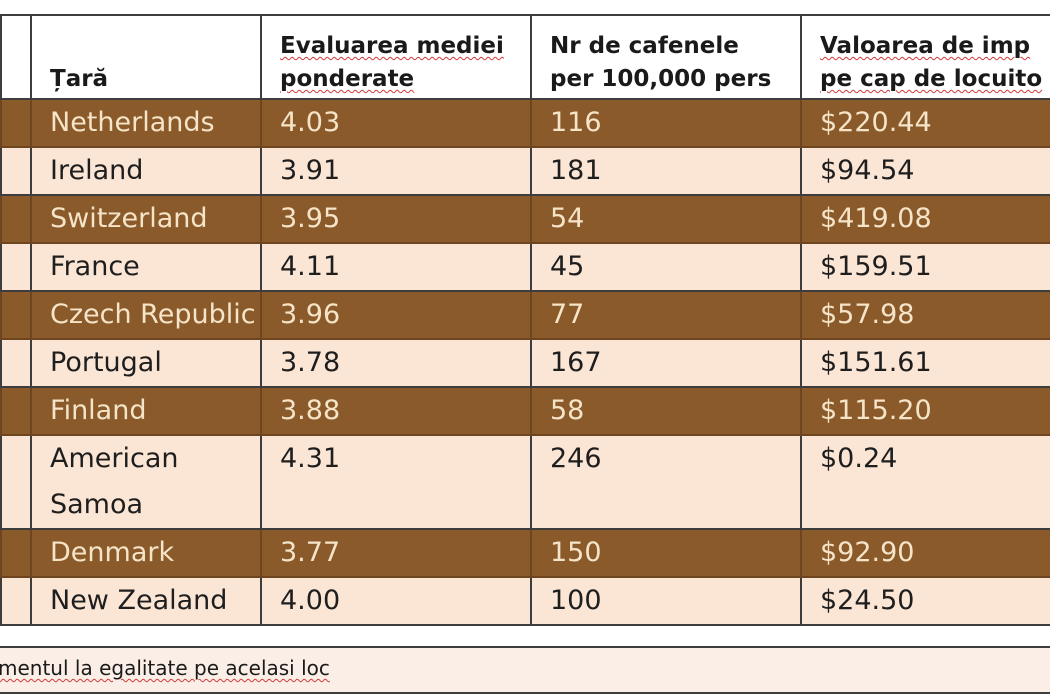  I want to click on header-imports: Valoarea de imp pe cap de locuito, so click(925, 57).